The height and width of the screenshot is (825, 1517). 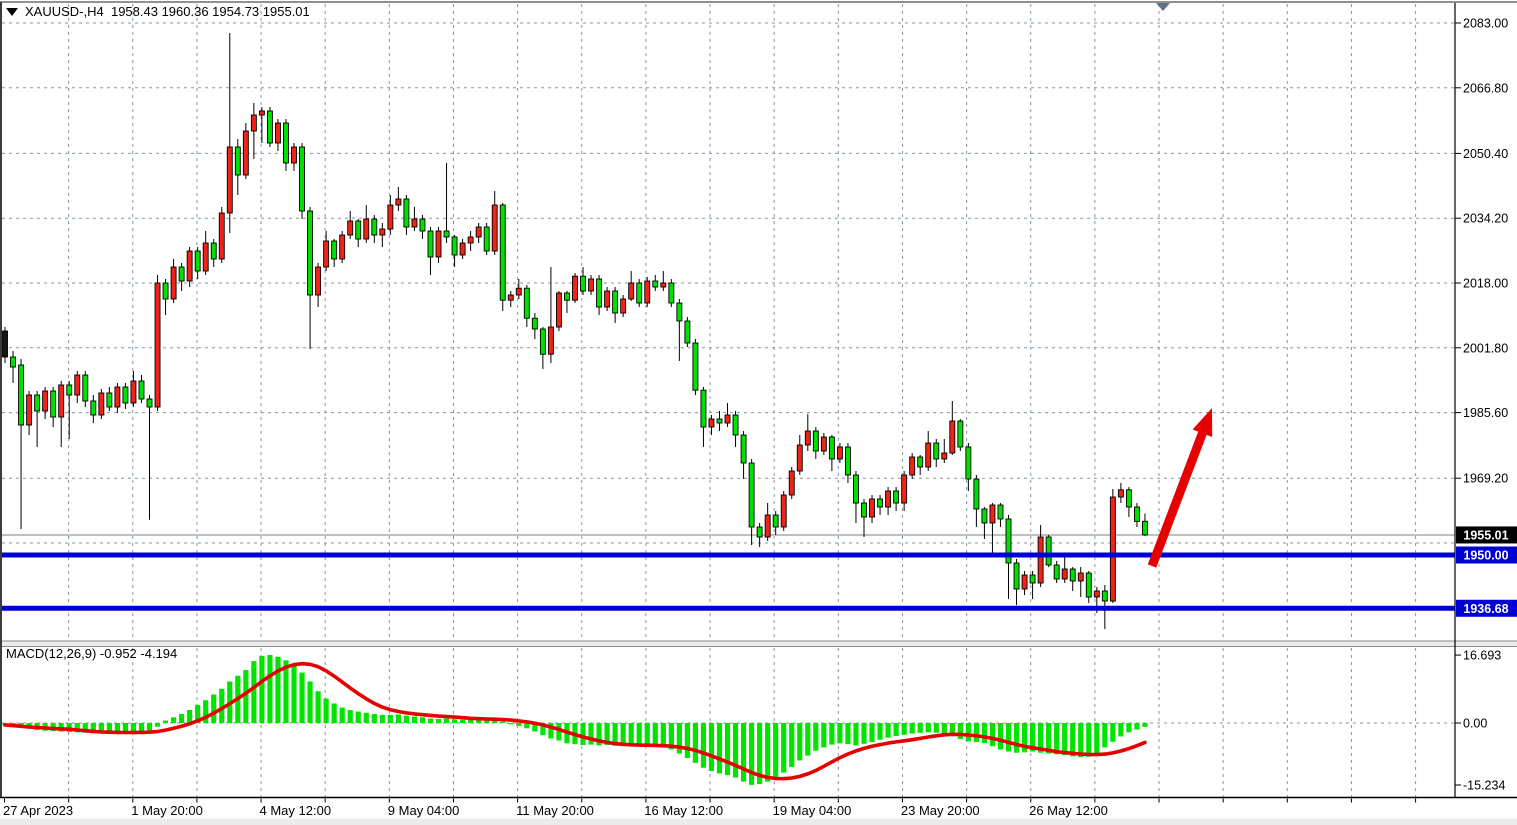 I want to click on macd-axis-label: -15.234, so click(x=1484, y=786).